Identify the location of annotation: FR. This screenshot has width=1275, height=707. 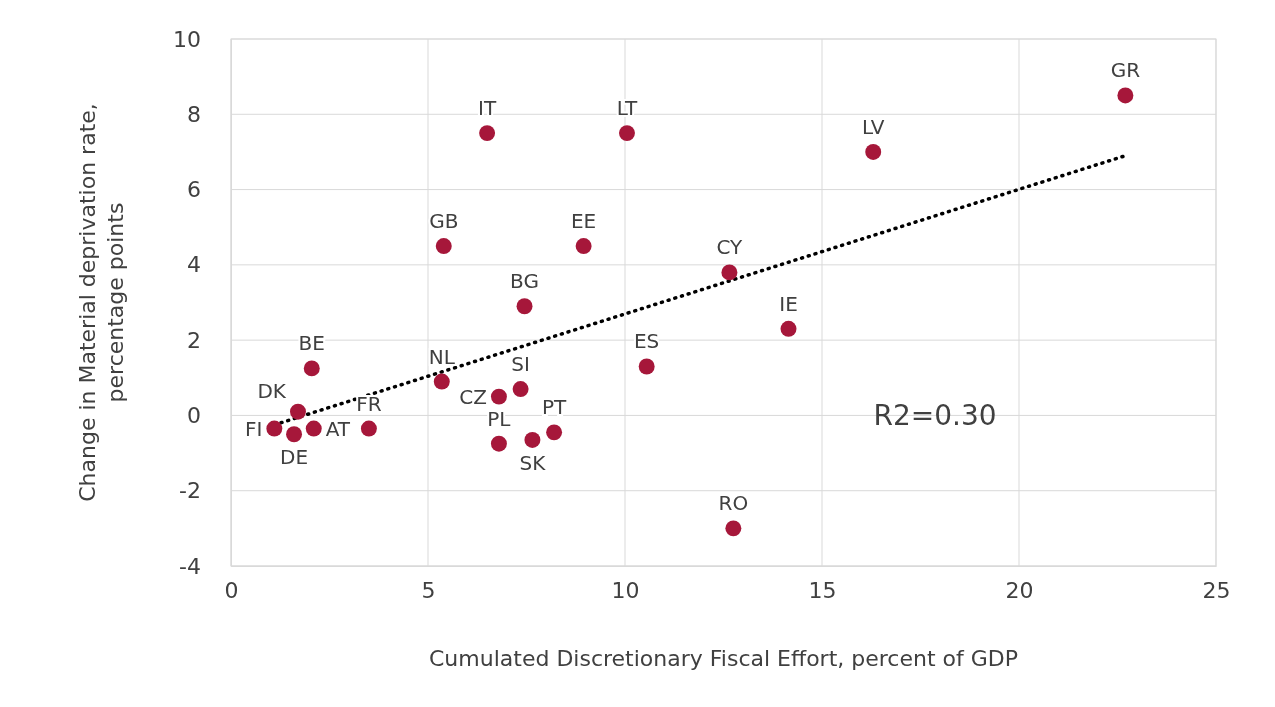
(369, 403).